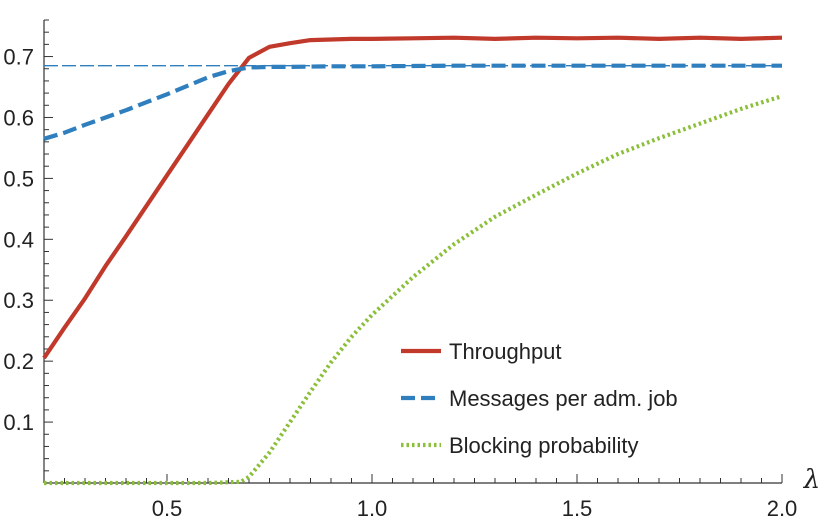 Image resolution: width=830 pixels, height=530 pixels. What do you see at coordinates (372, 508) in the screenshot?
I see `x-tick-label: 1.0` at bounding box center [372, 508].